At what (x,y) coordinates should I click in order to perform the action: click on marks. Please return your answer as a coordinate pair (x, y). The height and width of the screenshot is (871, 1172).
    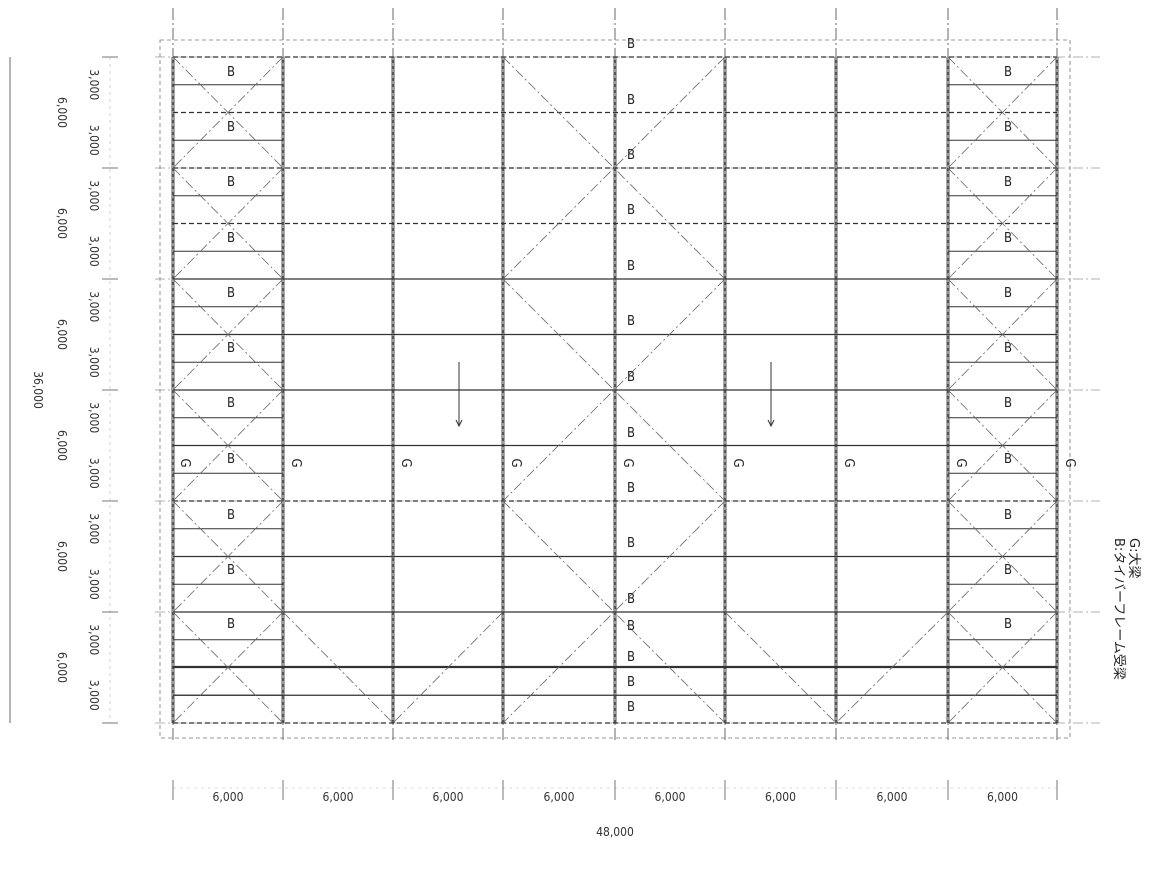
    Looking at the image, I should click on (615, 395).